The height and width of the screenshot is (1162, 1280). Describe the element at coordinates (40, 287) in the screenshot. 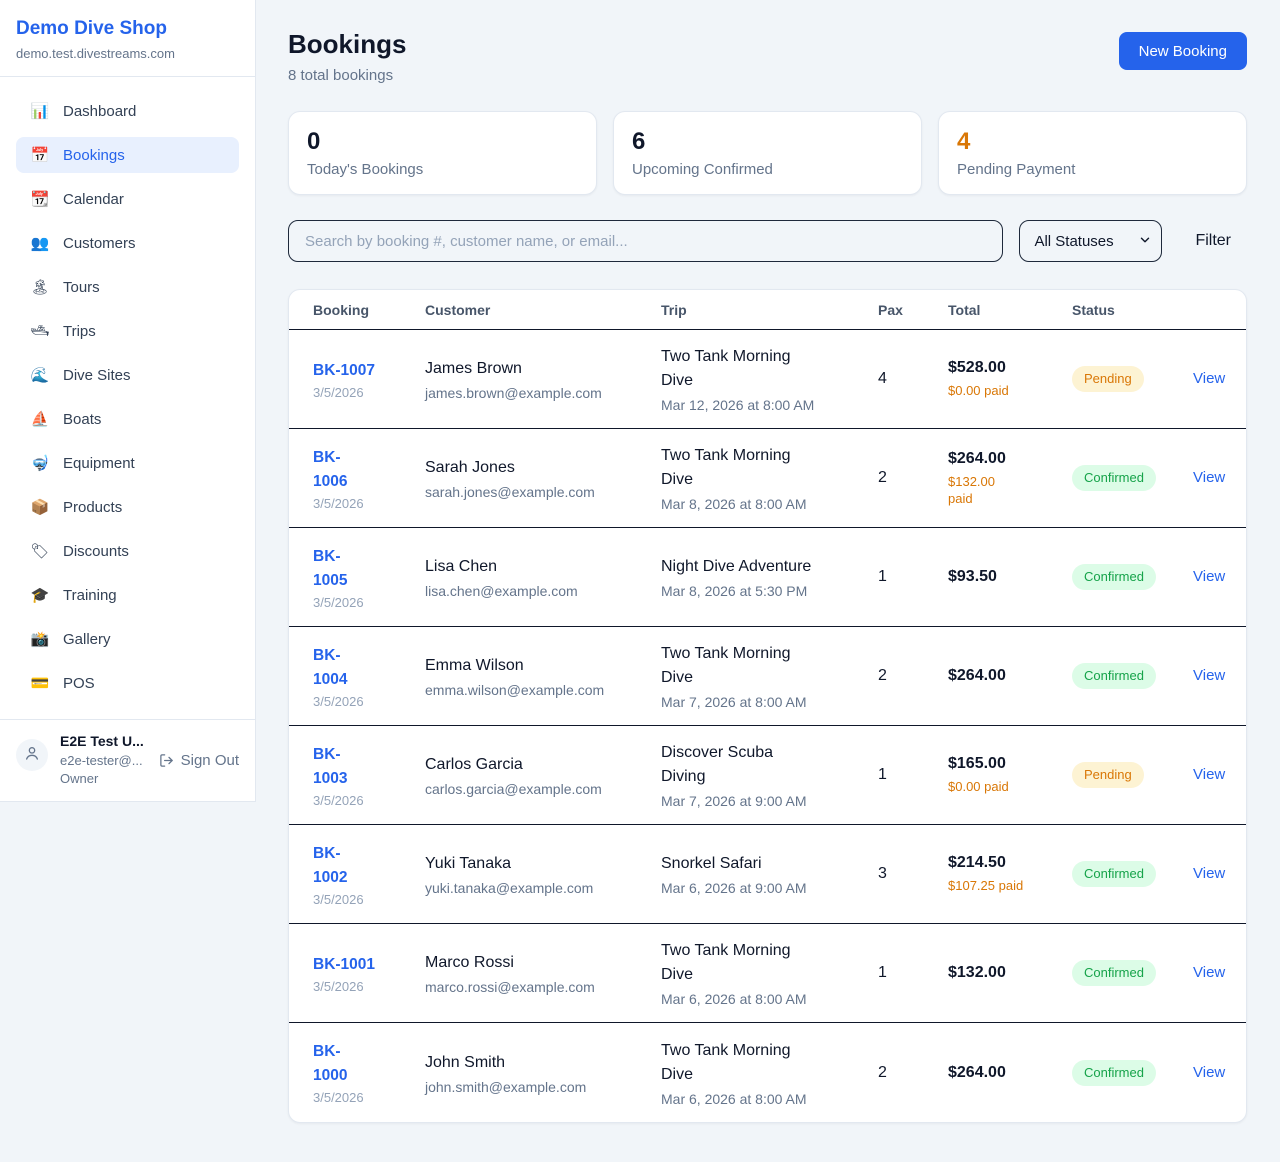

I see `tours-icon: 🏝` at that location.